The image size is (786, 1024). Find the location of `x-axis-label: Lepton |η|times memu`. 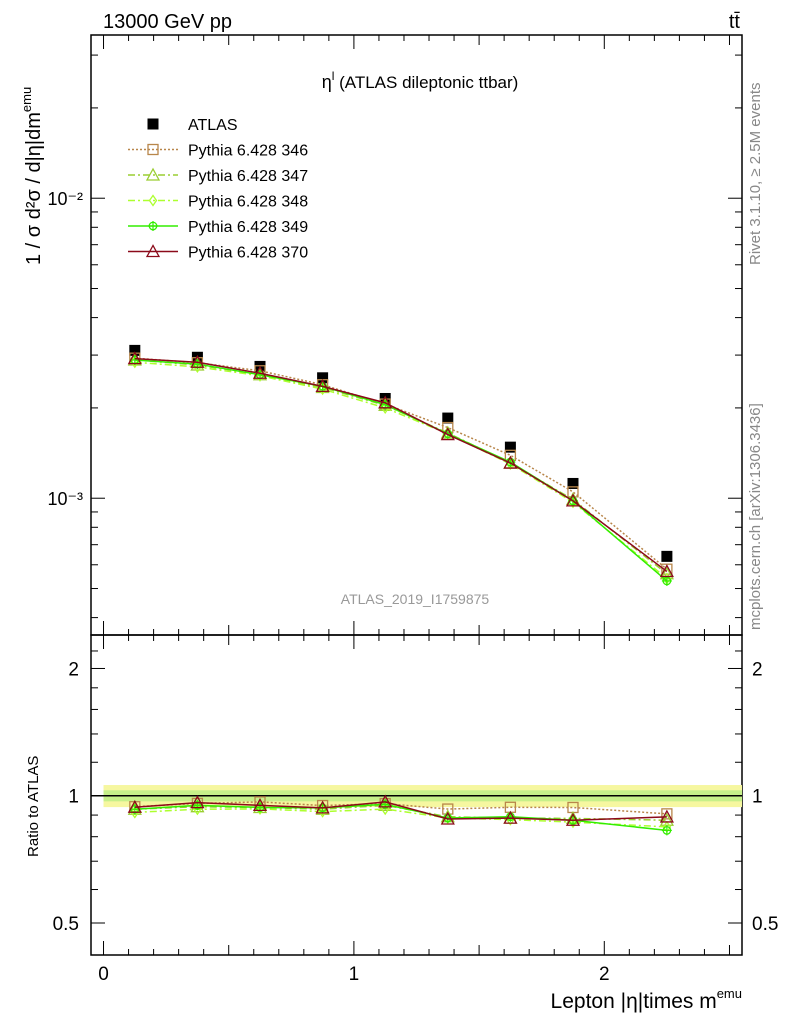

x-axis-label: Lepton |η|times memu is located at coordinates (646, 999).